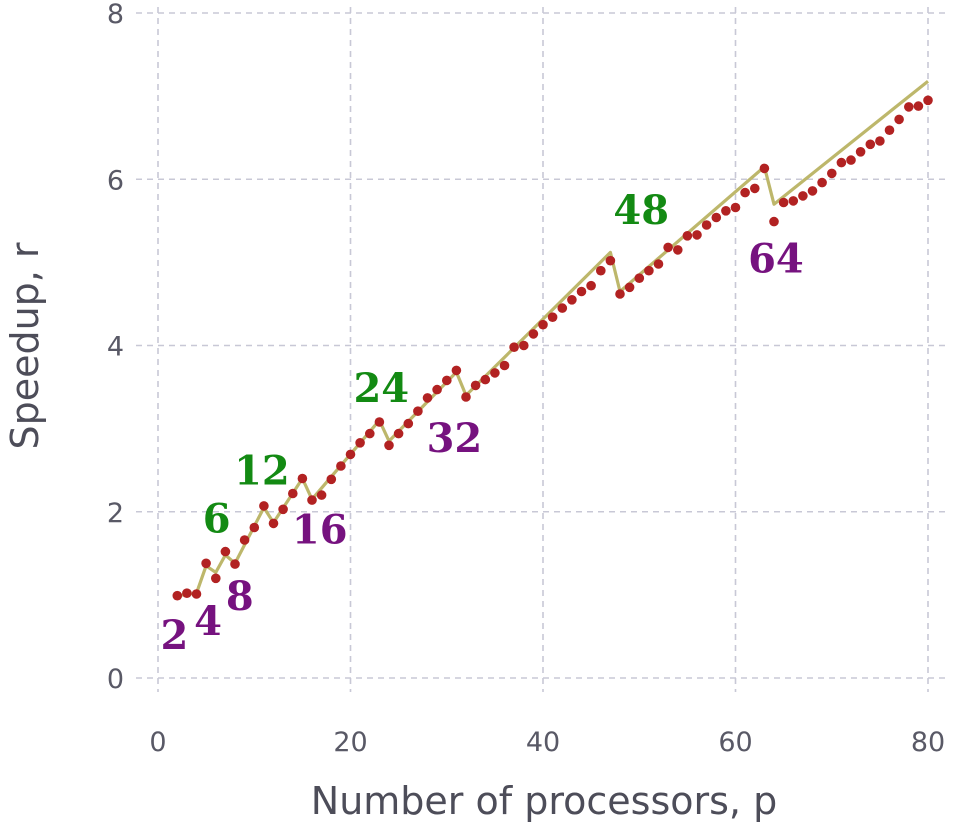 The height and width of the screenshot is (823, 955). What do you see at coordinates (776, 258) in the screenshot?
I see `processor-count-label: 64` at bounding box center [776, 258].